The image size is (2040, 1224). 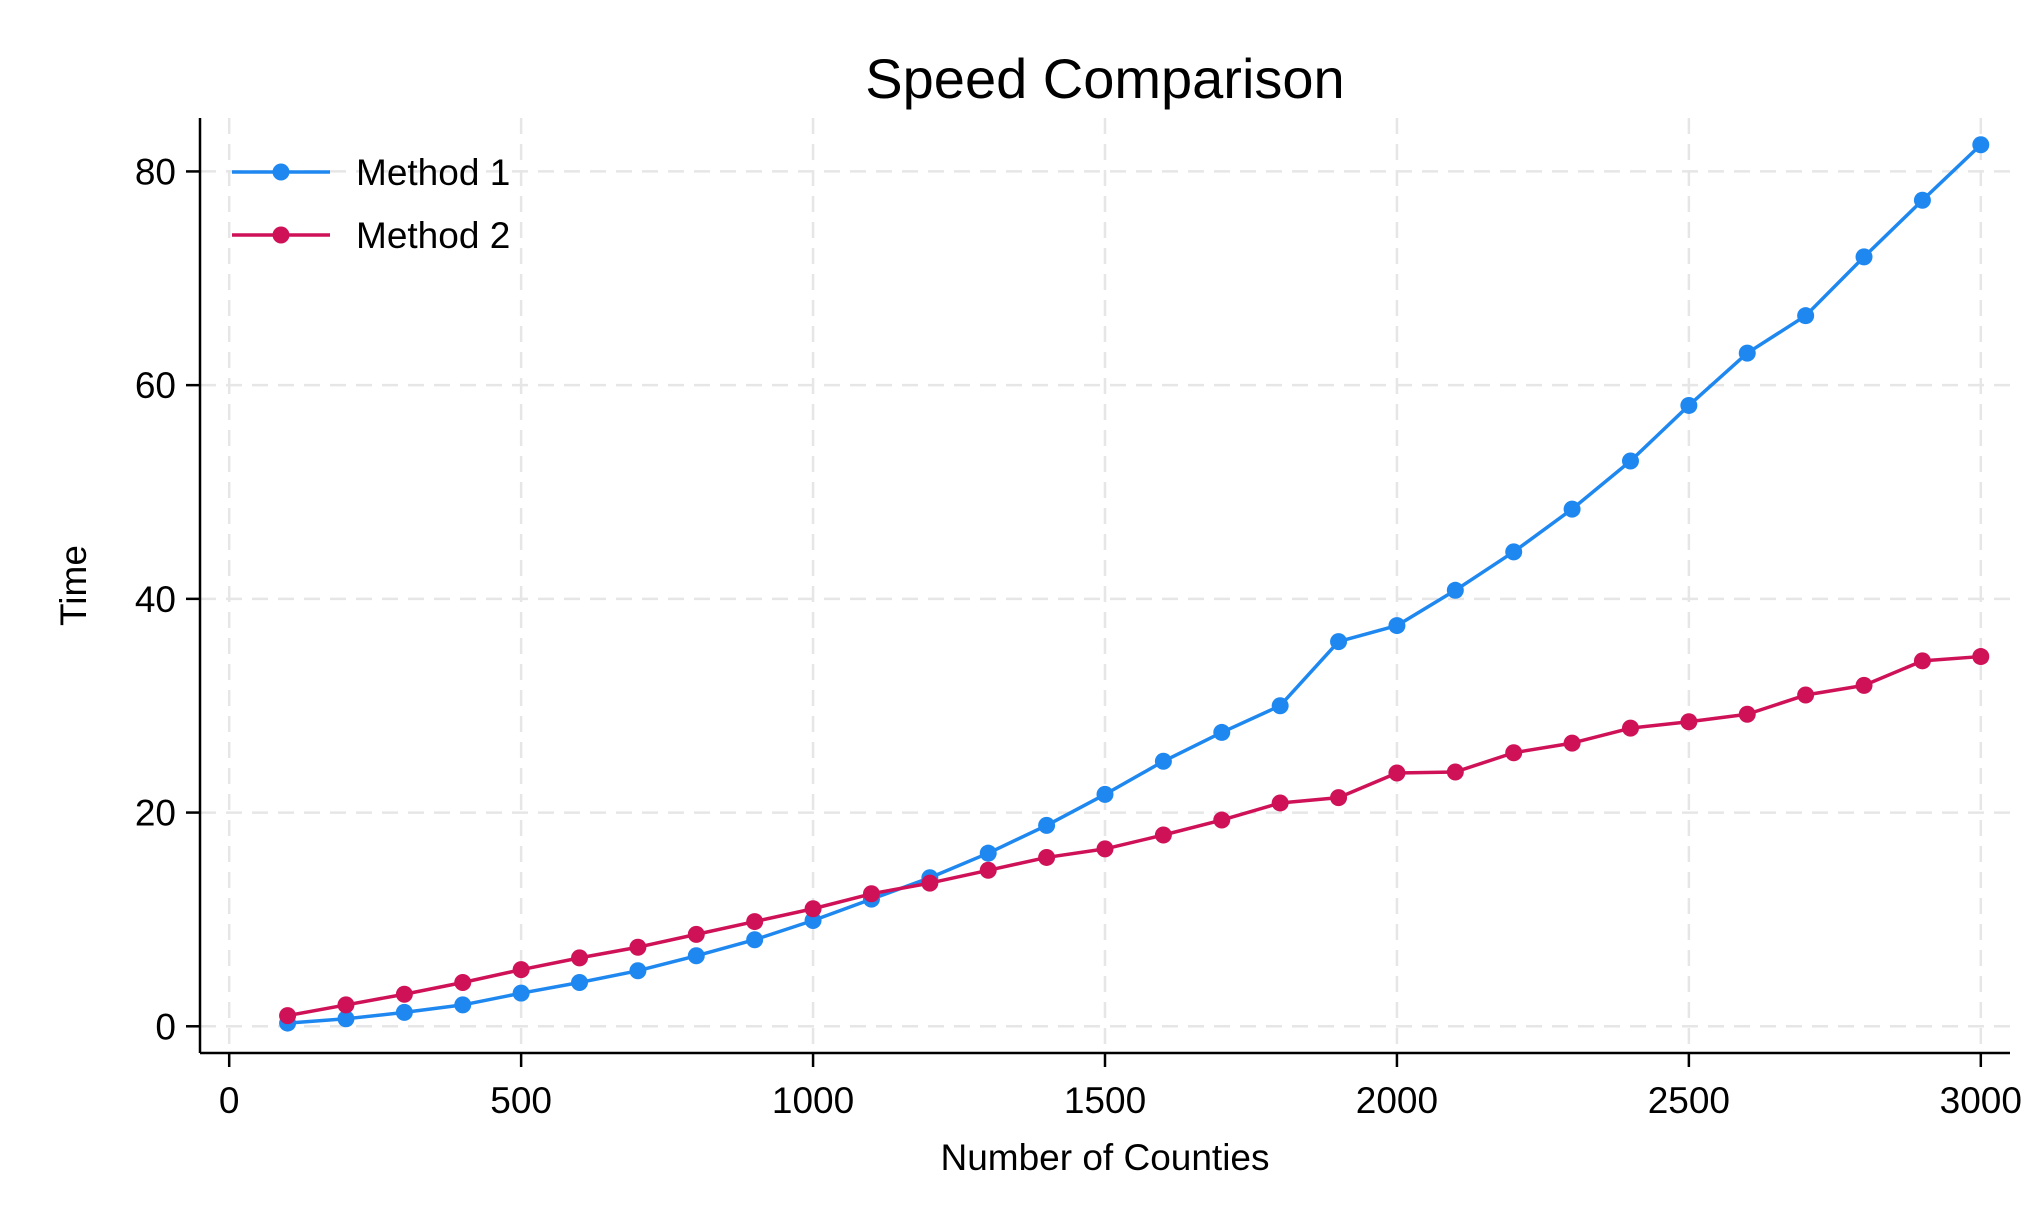 I want to click on chart-title: Speed Comparison, so click(x=1104, y=78).